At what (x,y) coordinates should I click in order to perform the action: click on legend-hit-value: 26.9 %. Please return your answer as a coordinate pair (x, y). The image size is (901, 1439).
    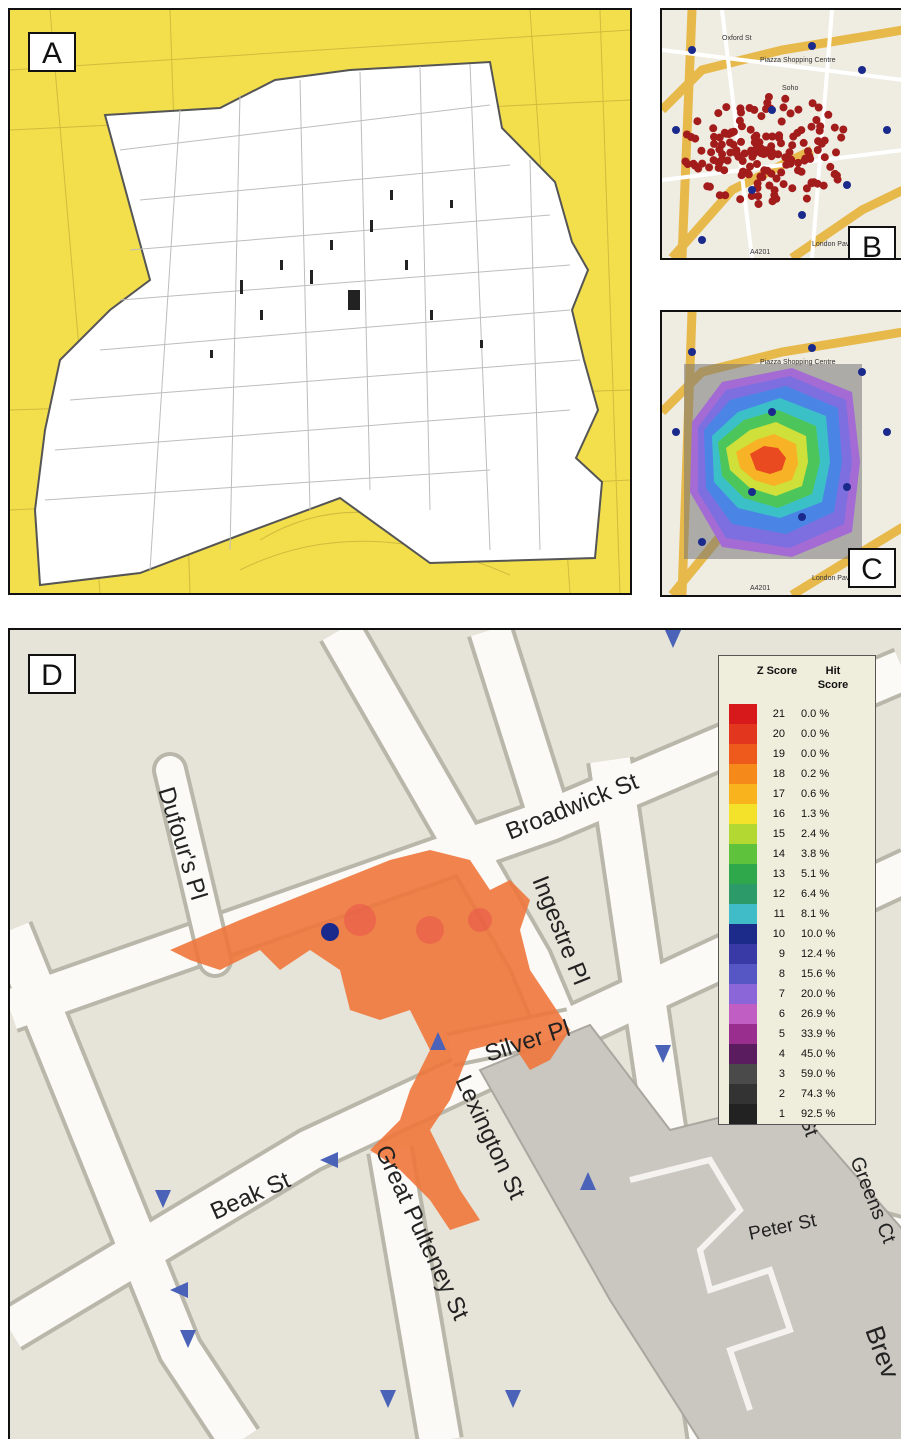
    Looking at the image, I should click on (818, 1014).